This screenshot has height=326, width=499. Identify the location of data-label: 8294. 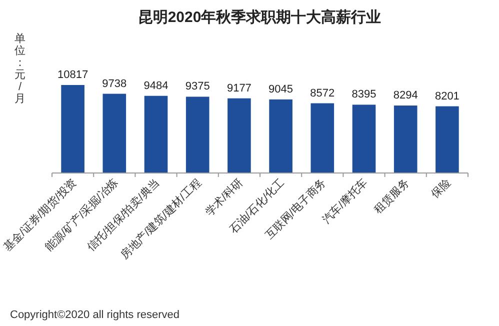
(405, 96).